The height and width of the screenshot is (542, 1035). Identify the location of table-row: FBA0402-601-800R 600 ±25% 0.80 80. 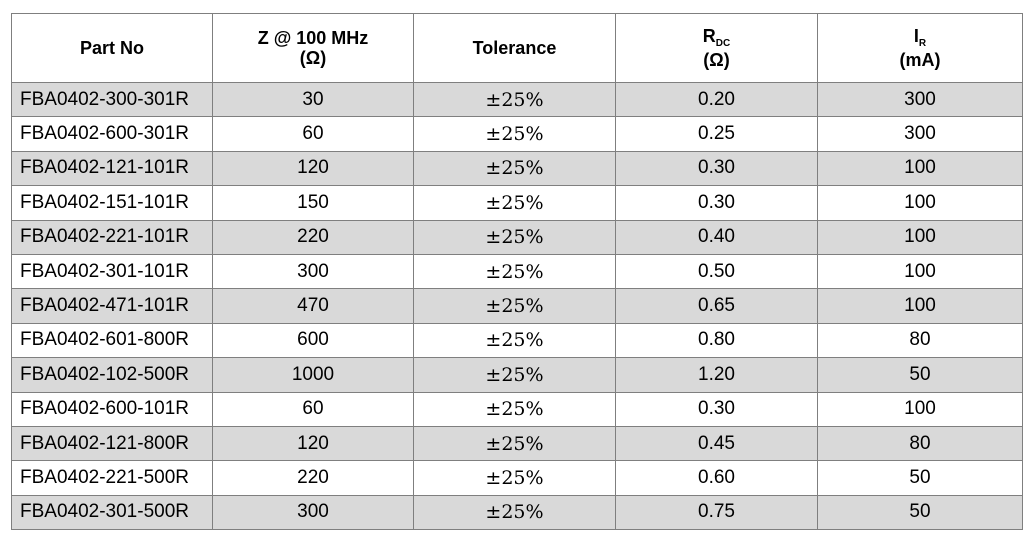
(517, 340).